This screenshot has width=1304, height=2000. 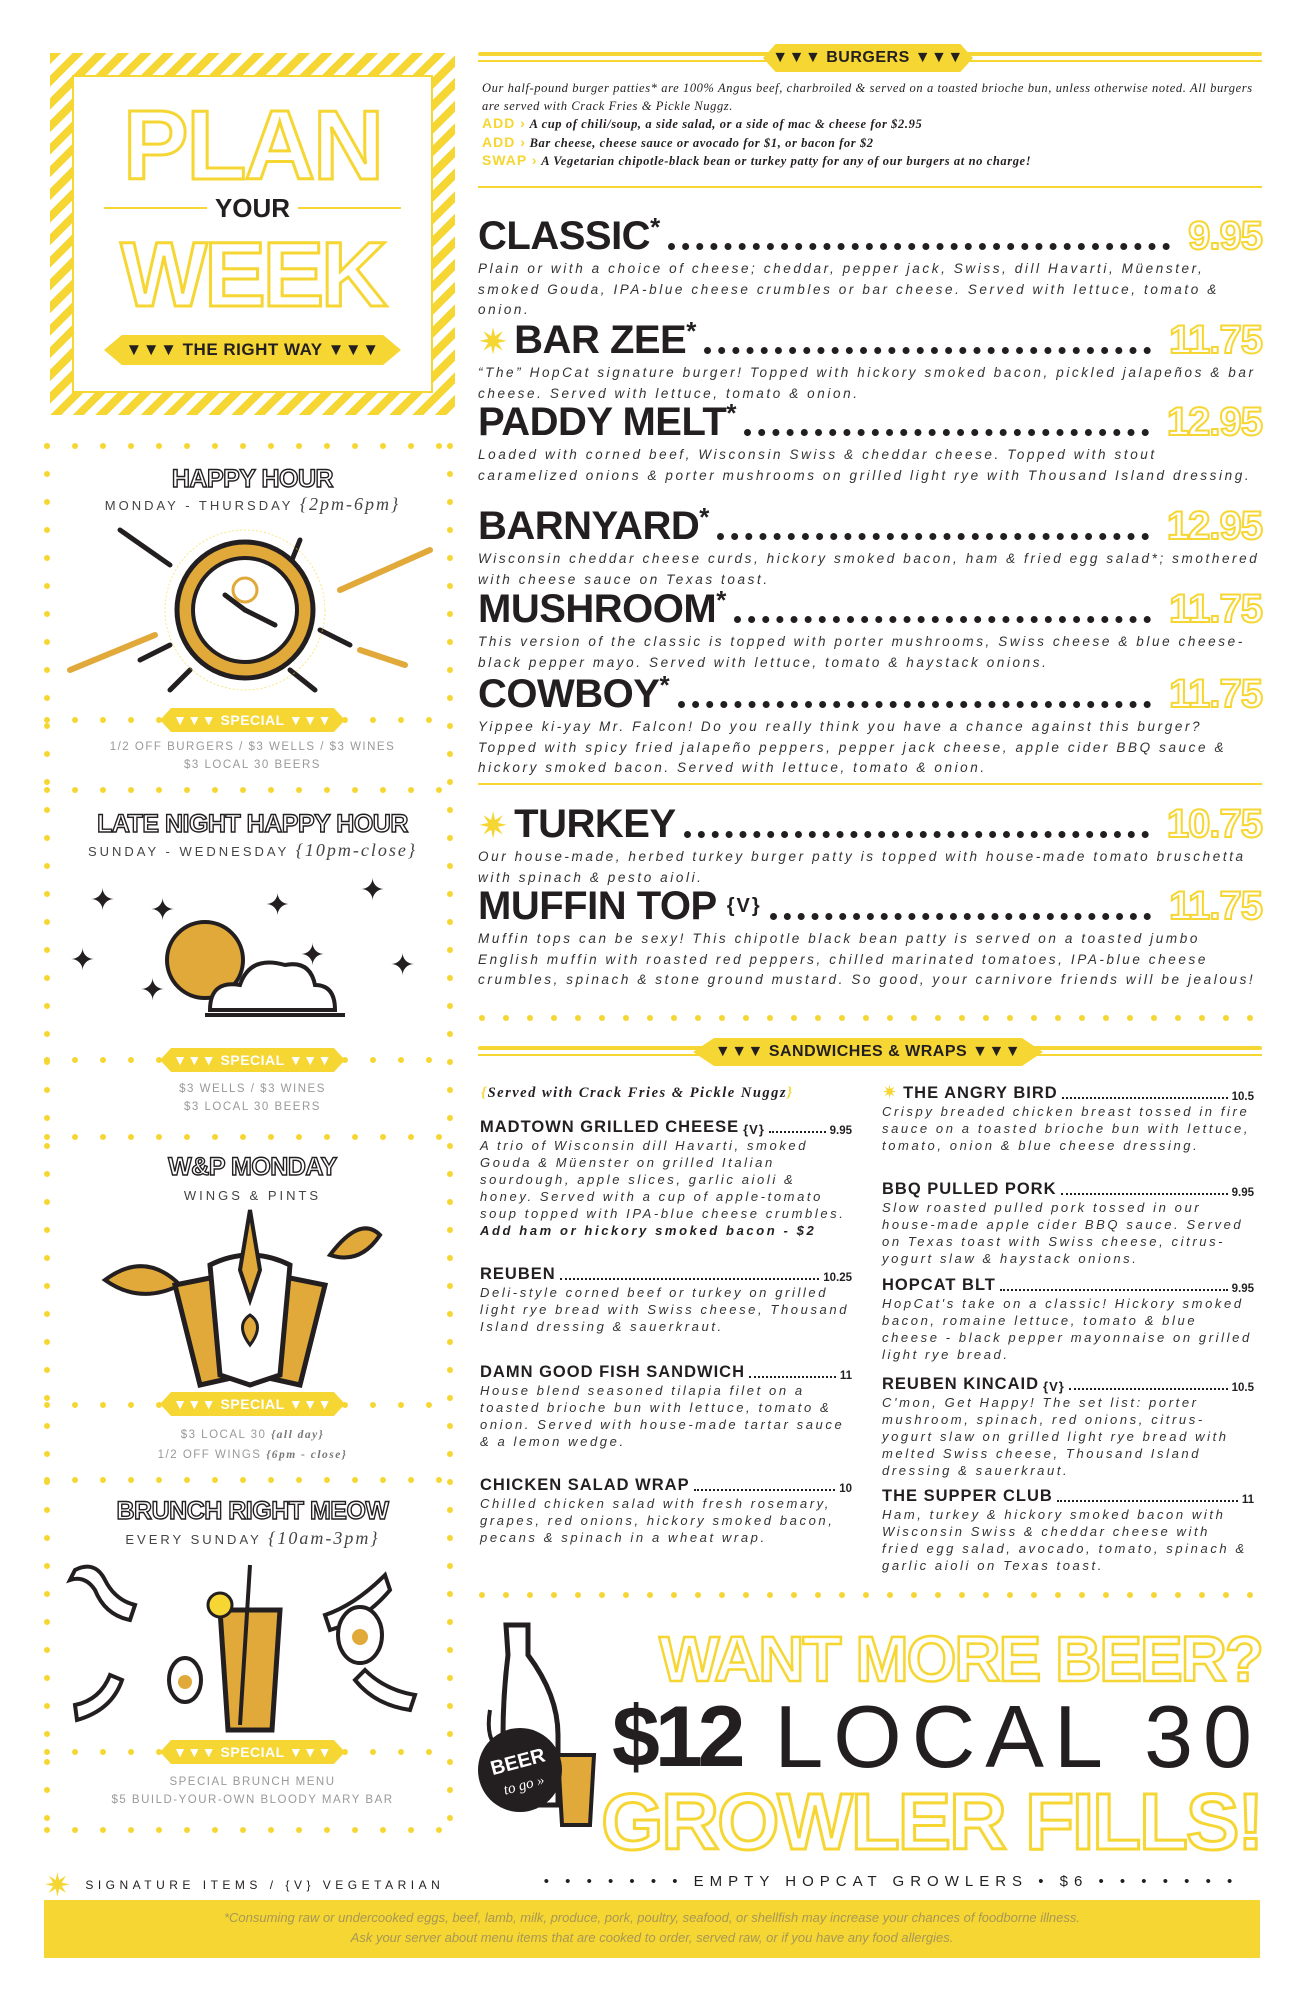 I want to click on sandwich-name: REUBEN KINCAID, so click(x=961, y=1384).